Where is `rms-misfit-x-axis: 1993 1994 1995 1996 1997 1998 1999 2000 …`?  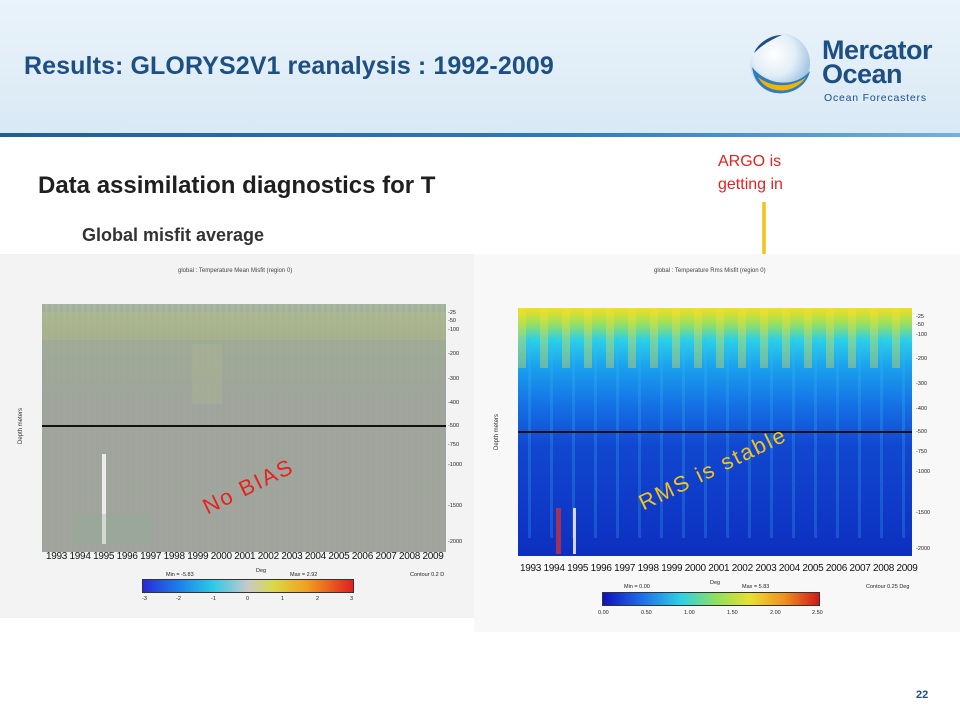
rms-misfit-x-axis: 1993 1994 1995 1996 1997 1998 1999 2000 … is located at coordinates (719, 568).